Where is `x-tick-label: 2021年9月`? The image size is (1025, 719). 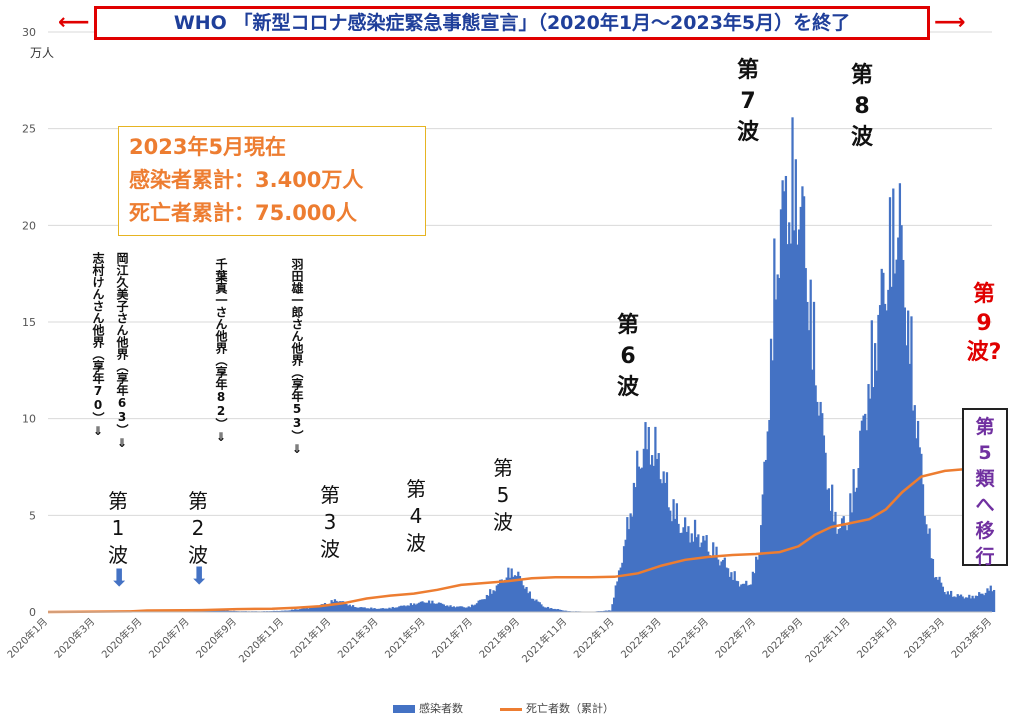
x-tick-label: 2021年9月 is located at coordinates (499, 638).